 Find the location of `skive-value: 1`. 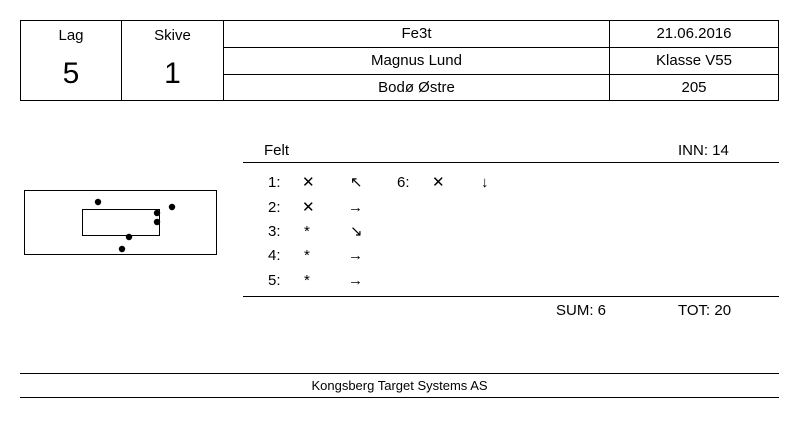

skive-value: 1 is located at coordinates (172, 73).